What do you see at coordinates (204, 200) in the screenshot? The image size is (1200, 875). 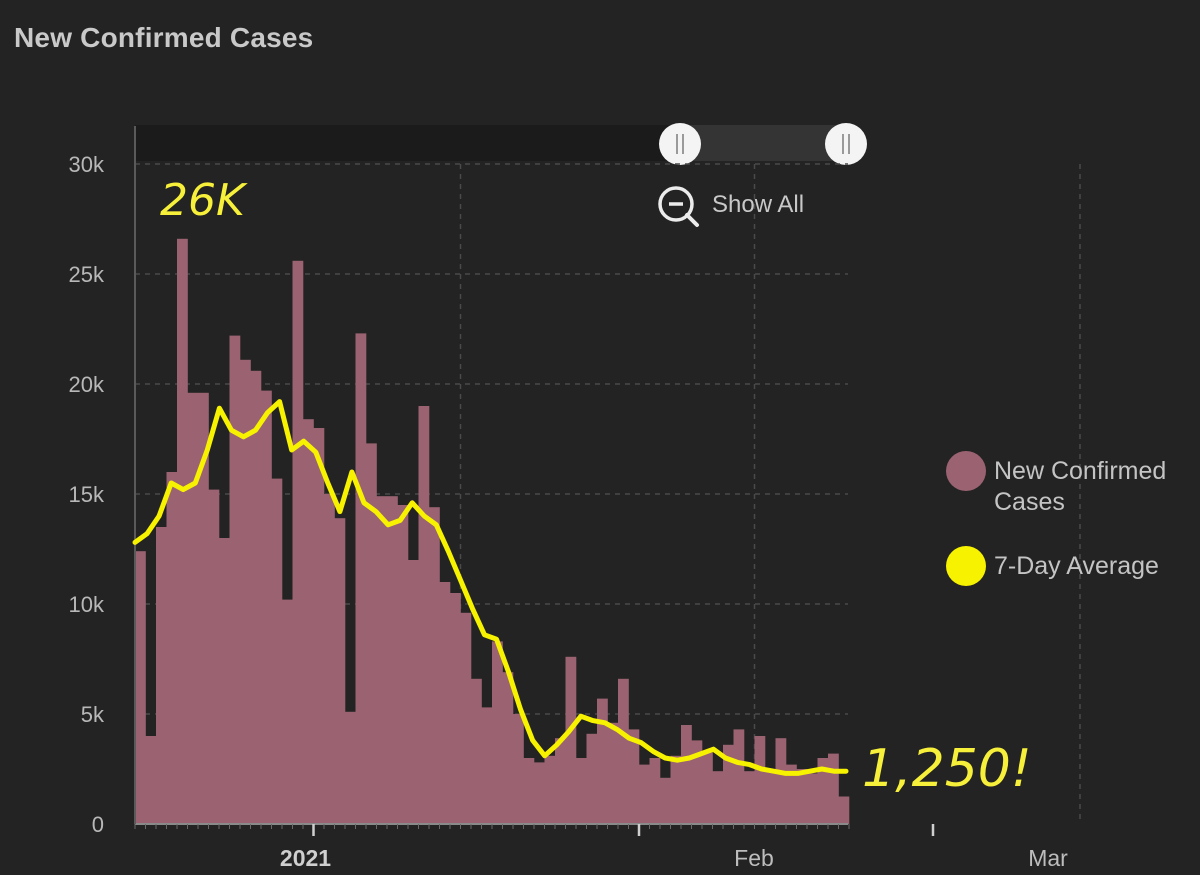 I see `annotation-peak: 26K` at bounding box center [204, 200].